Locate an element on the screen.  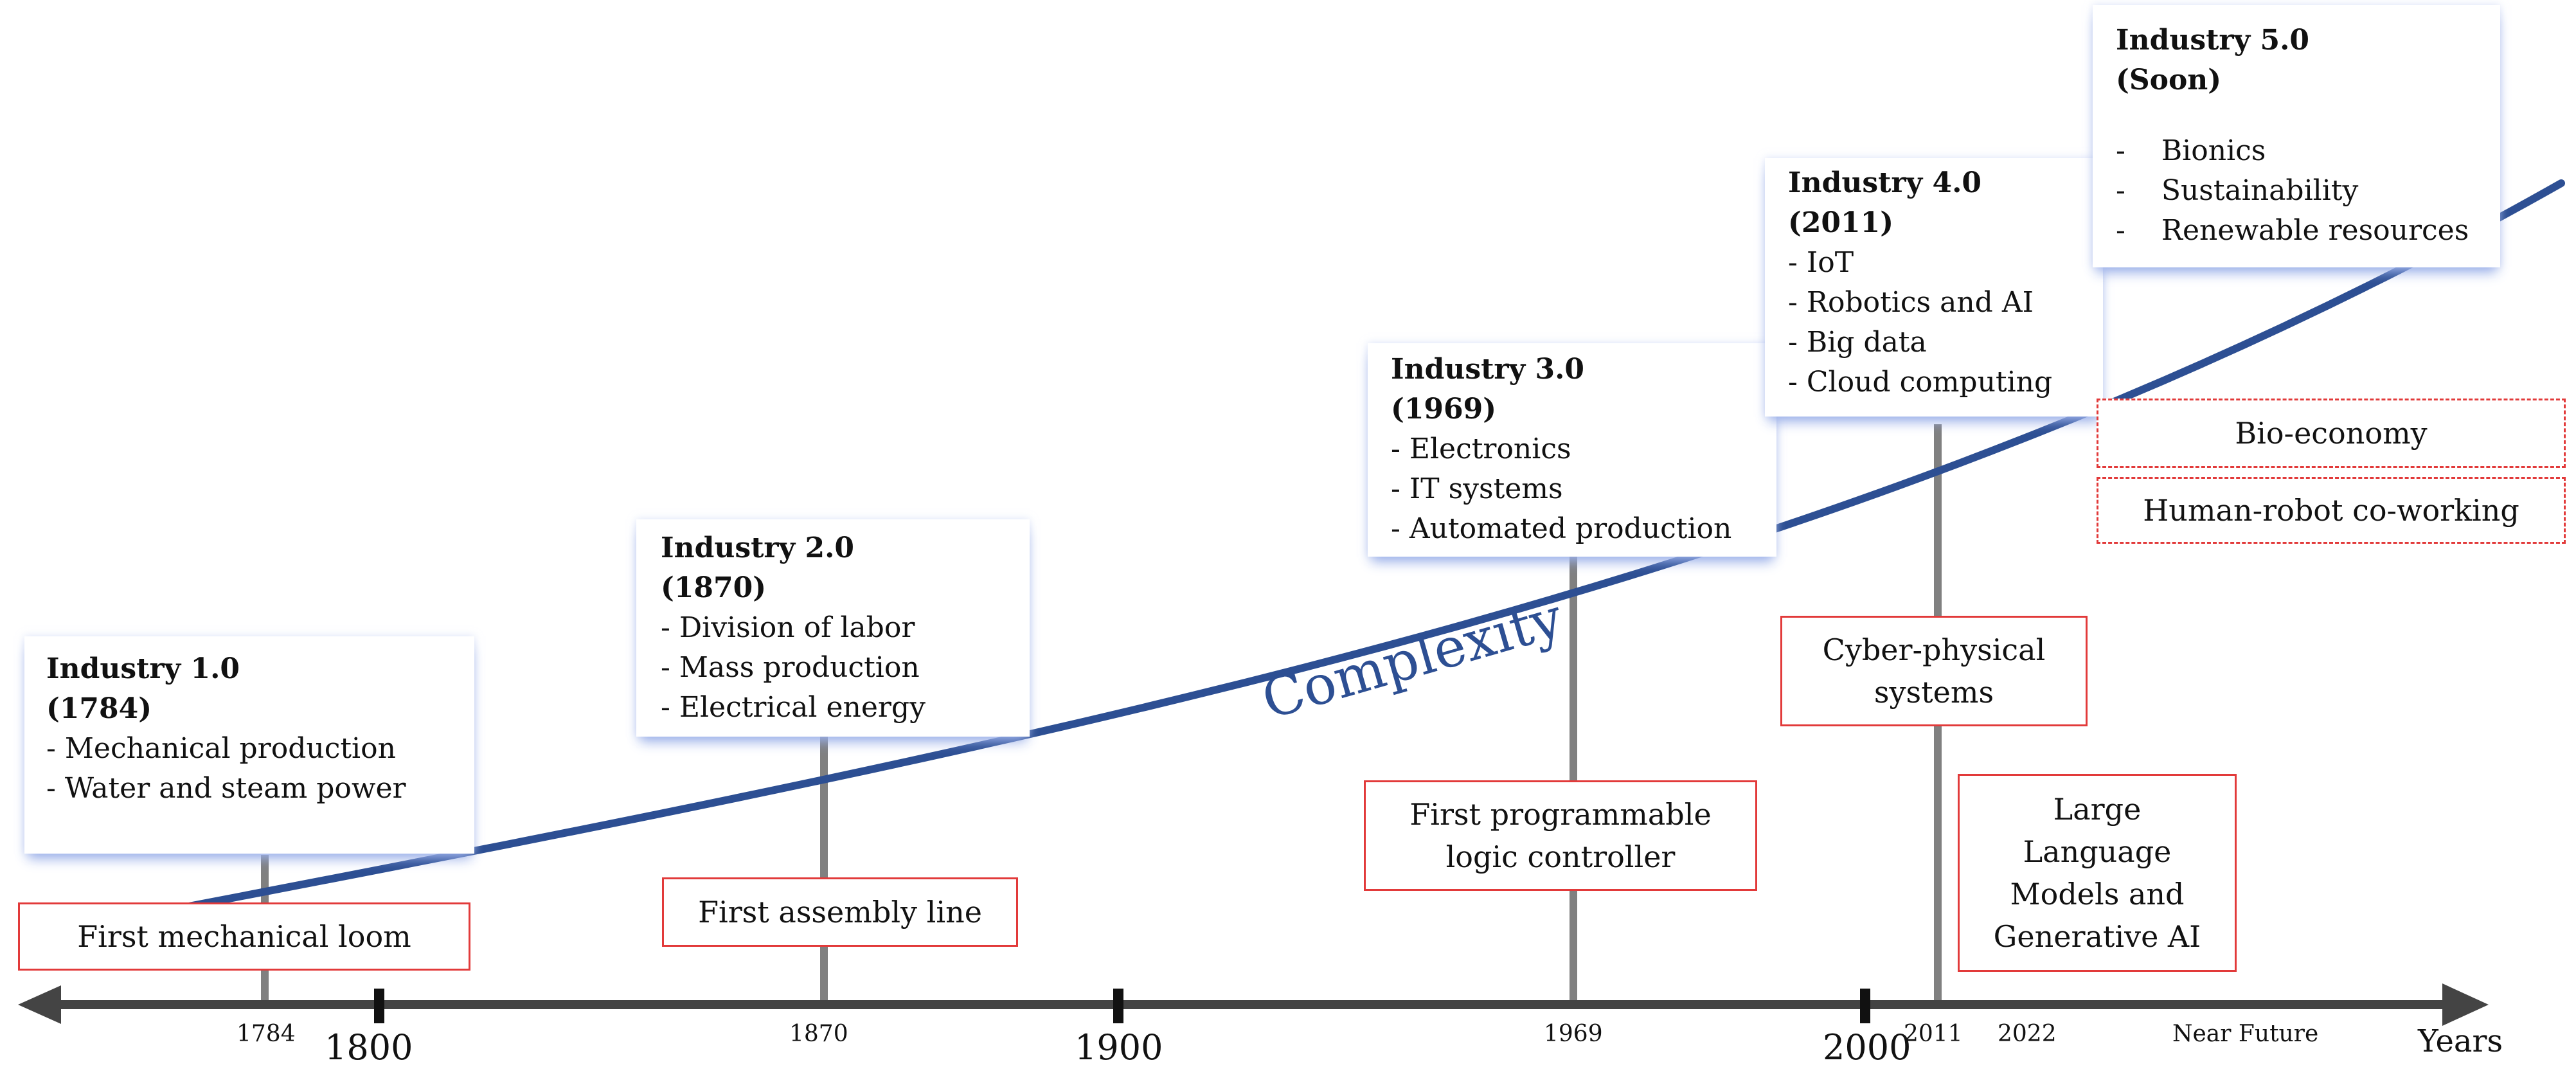
industry-4-item: - IoT is located at coordinates (1821, 263).